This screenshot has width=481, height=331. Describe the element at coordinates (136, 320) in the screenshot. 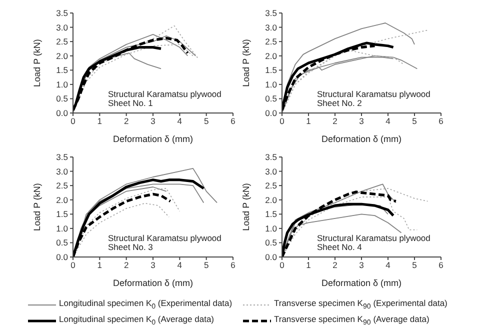

I see `legend-label: Longitudinal specimen K$_{0}$ (Average data)` at that location.